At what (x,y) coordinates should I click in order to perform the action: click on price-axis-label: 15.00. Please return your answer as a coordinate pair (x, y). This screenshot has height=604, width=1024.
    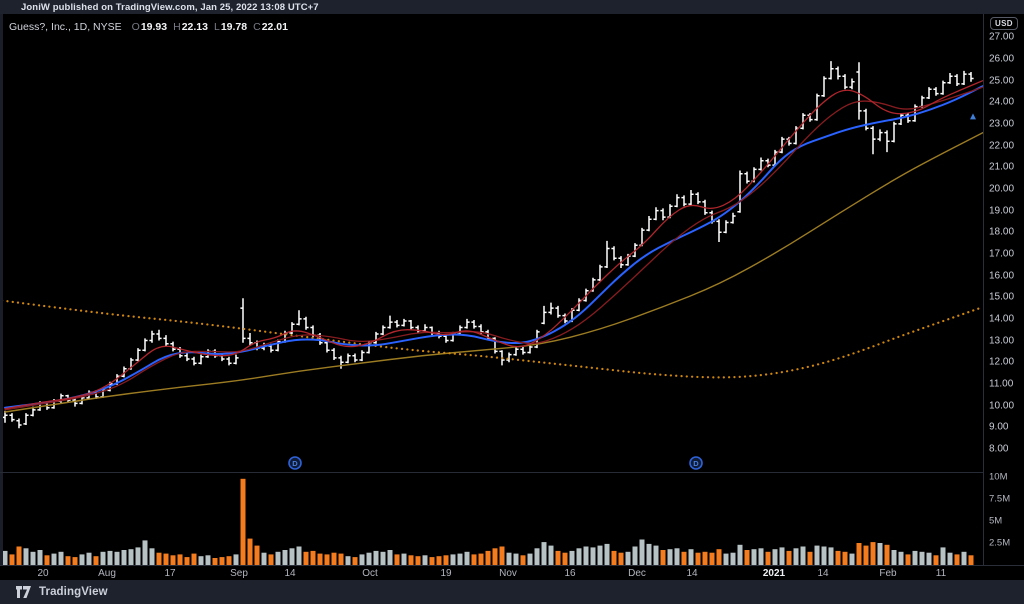
    Looking at the image, I should click on (1002, 297).